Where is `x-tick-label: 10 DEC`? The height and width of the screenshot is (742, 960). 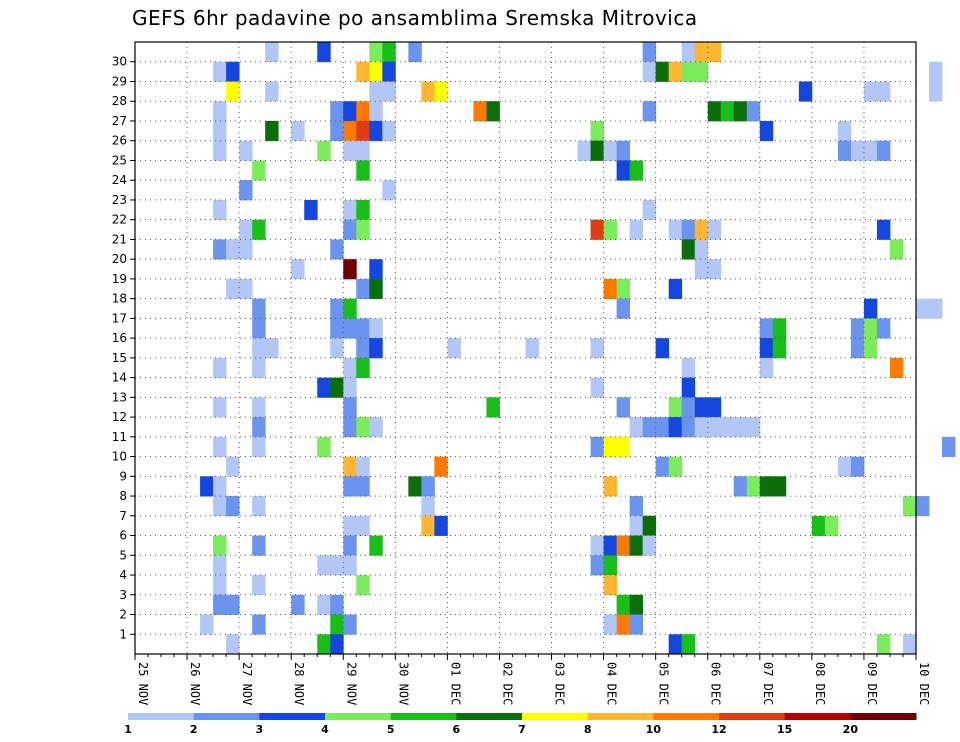 x-tick-label: 10 DEC is located at coordinates (924, 683).